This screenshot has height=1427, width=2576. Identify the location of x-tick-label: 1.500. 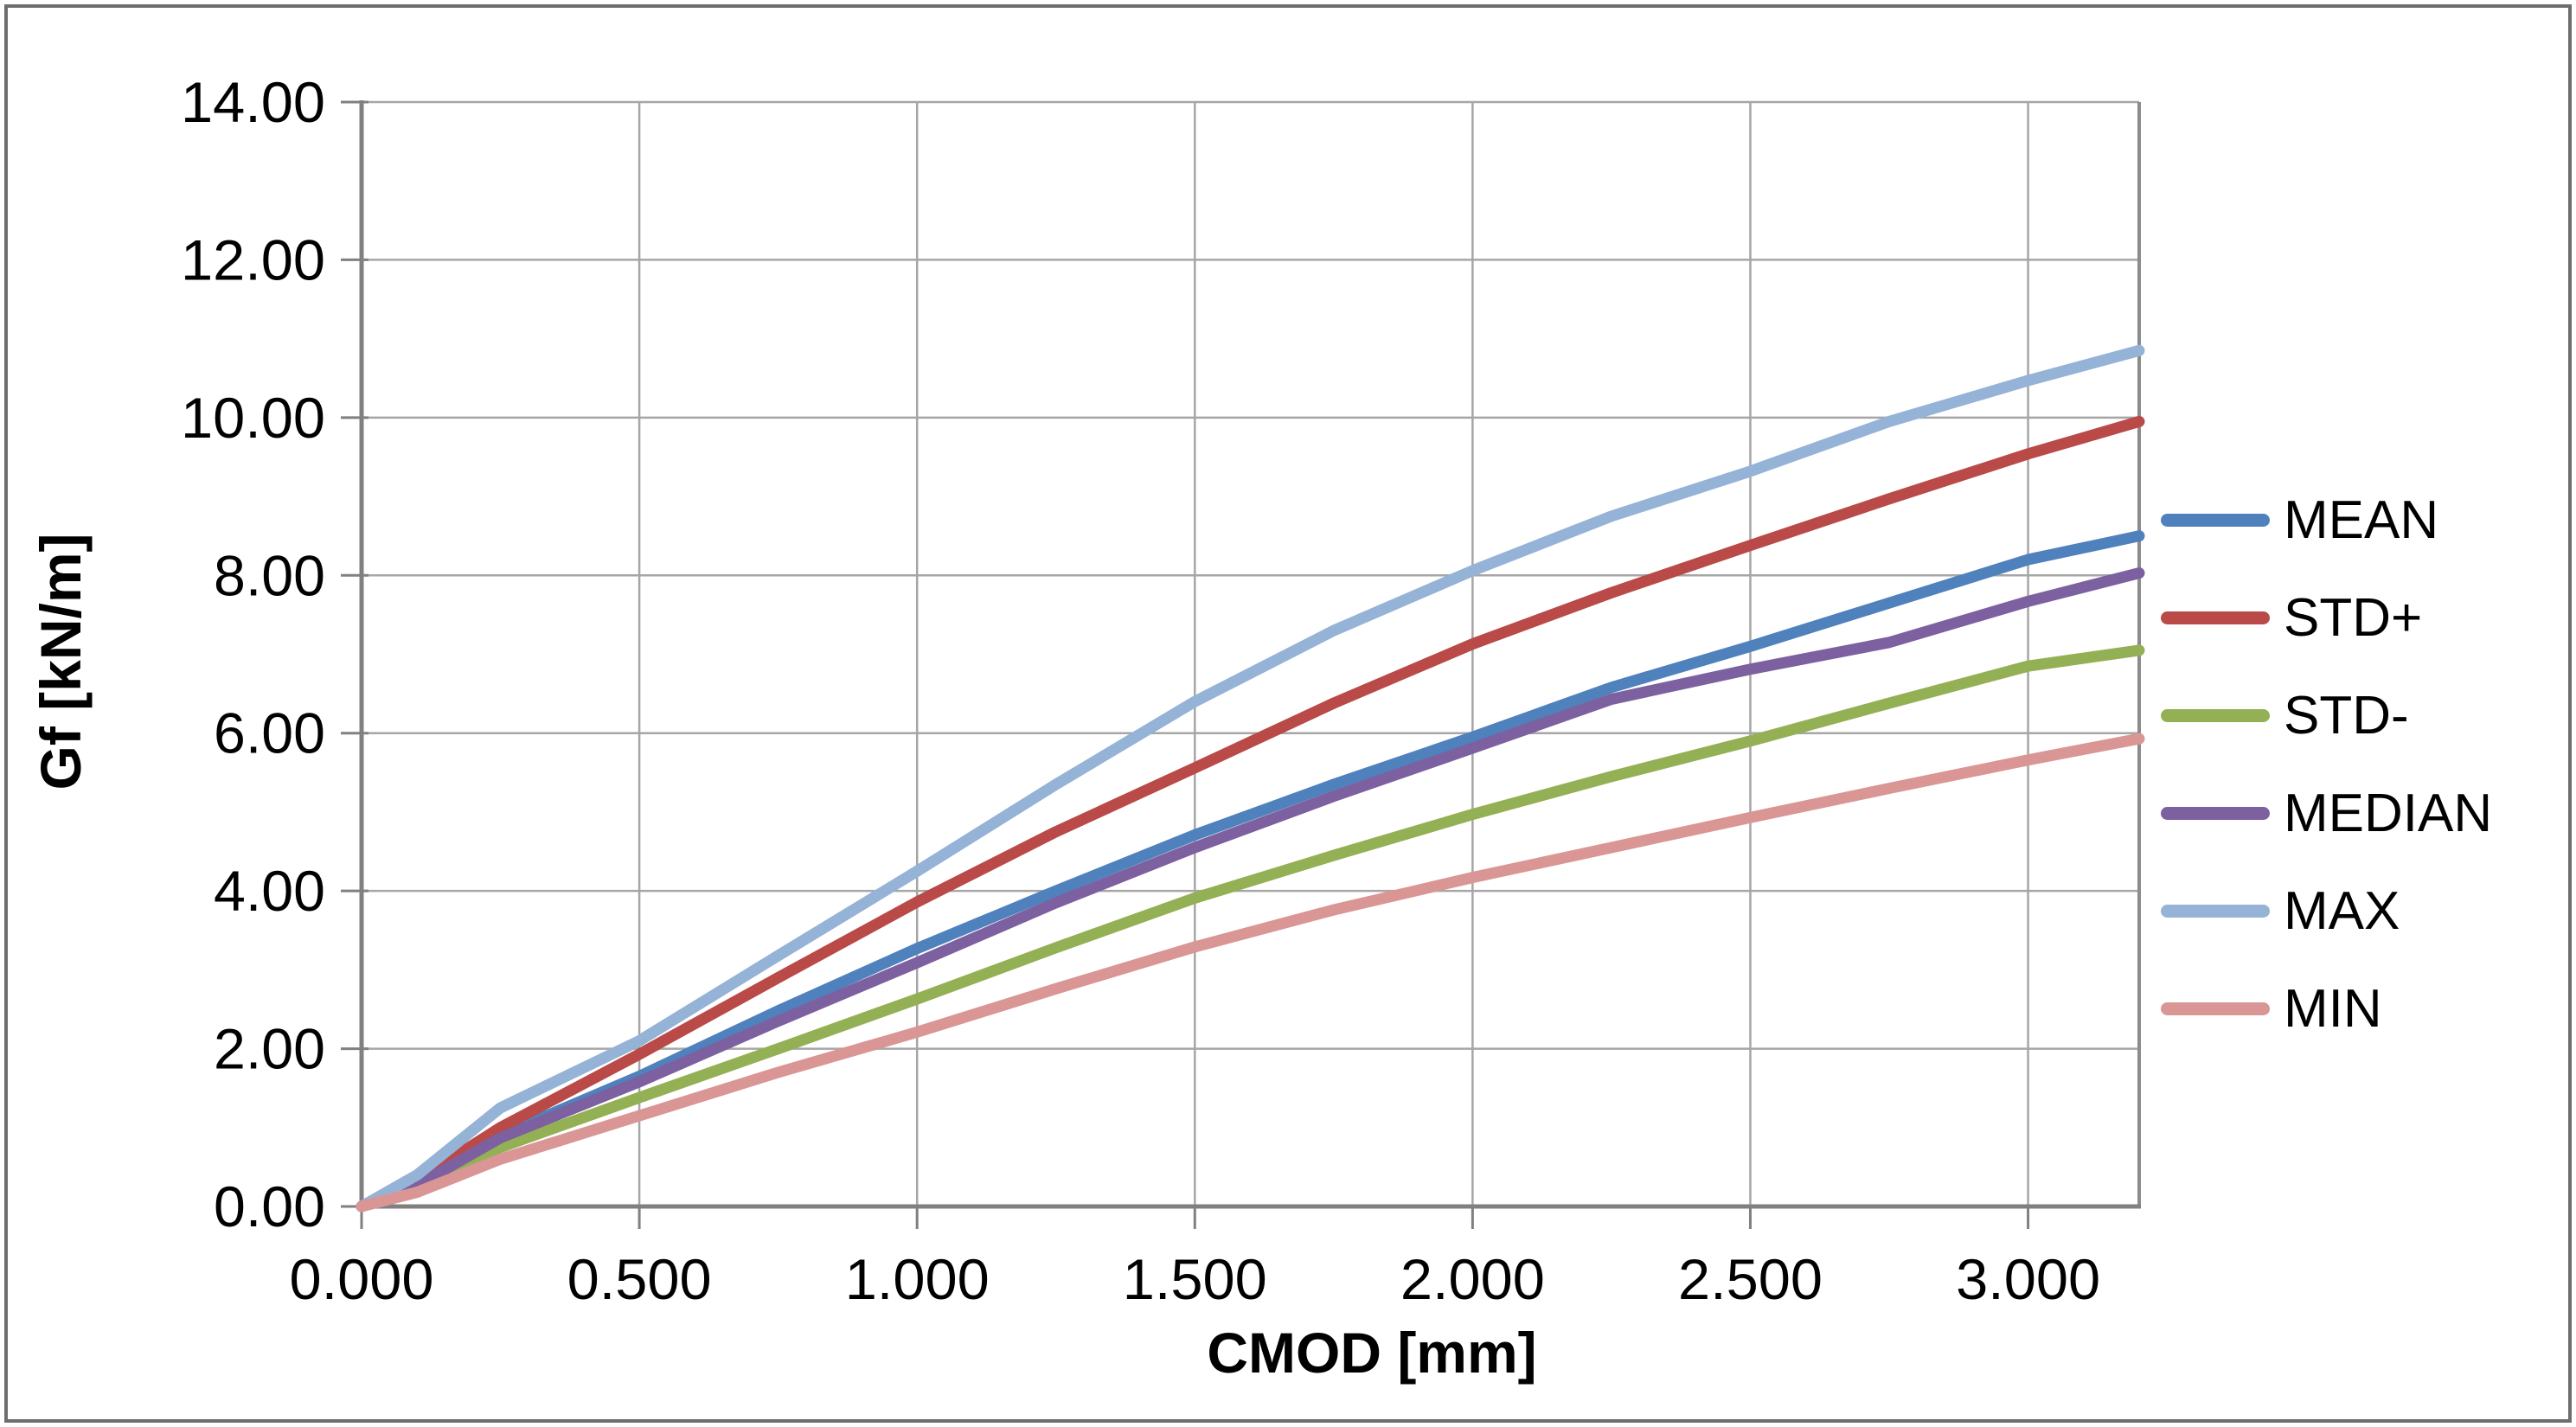
(1195, 1279).